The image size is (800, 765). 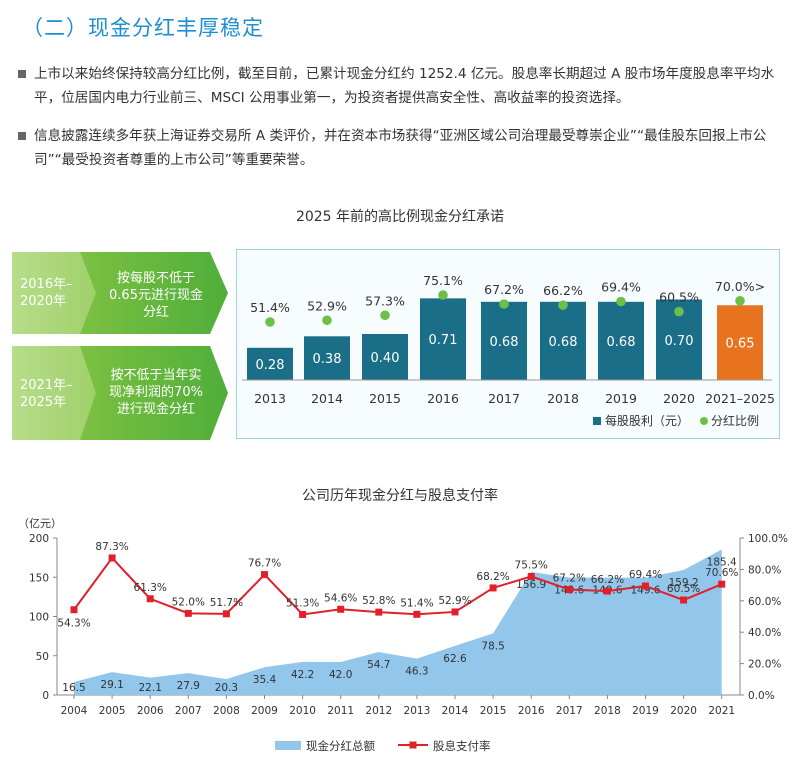 What do you see at coordinates (378, 665) in the screenshot?
I see `total-label-2012: 54.7` at bounding box center [378, 665].